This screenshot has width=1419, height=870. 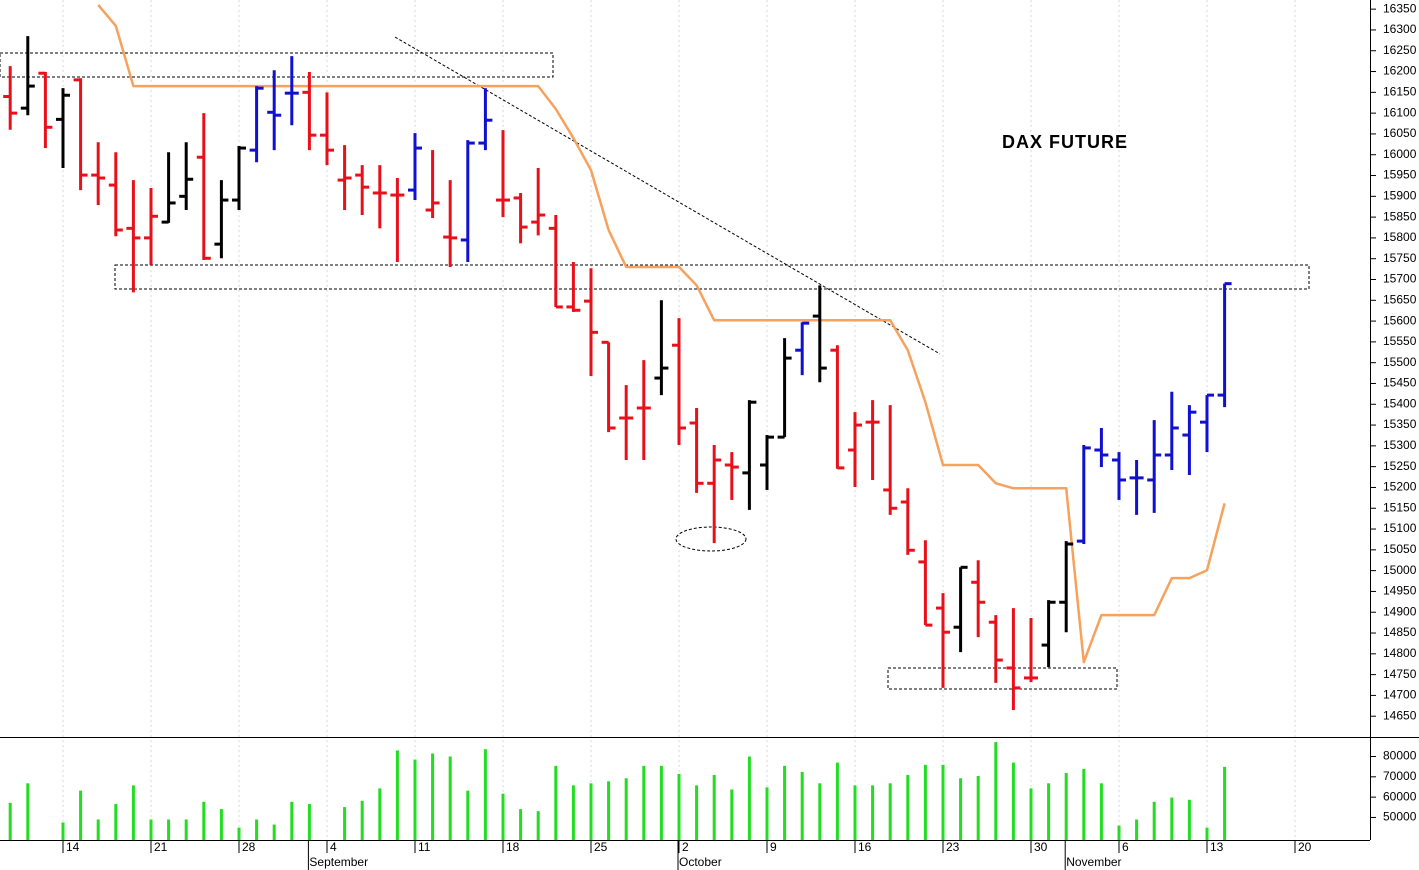 What do you see at coordinates (73, 847) in the screenshot?
I see `x-tick-label: 14` at bounding box center [73, 847].